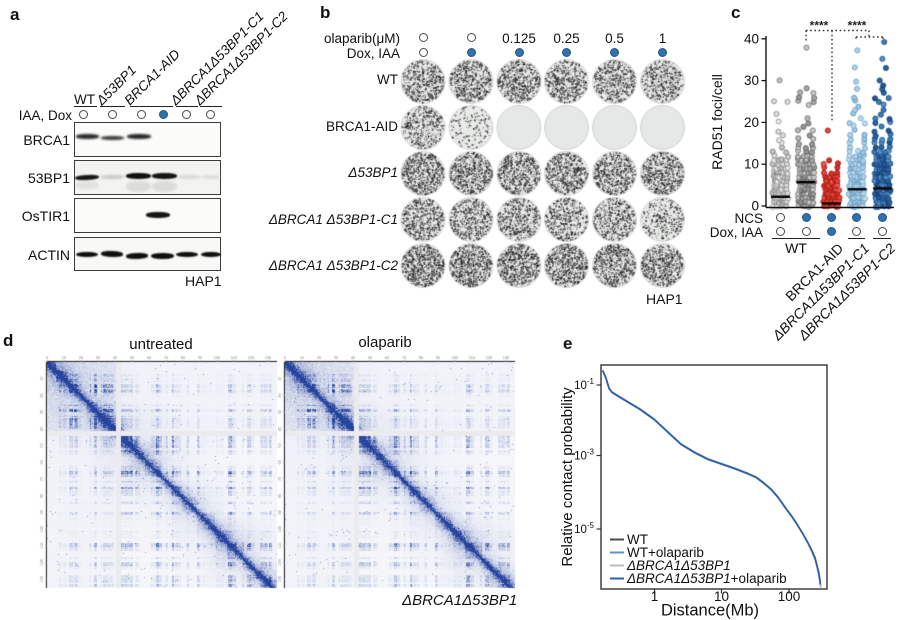  I want to click on svg-text: RAD51 foci/cell, so click(717, 122).